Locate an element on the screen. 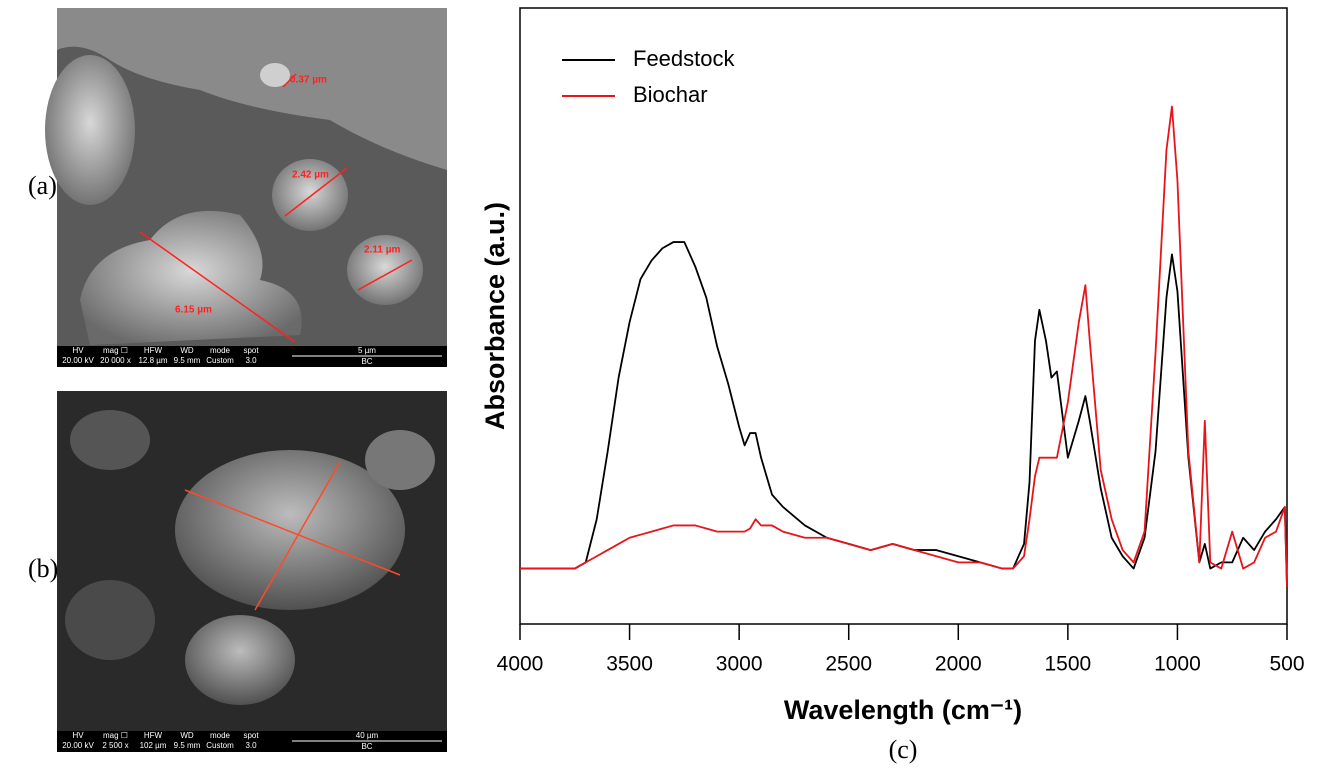 The image size is (1325, 771). x-tick-label: 4000 is located at coordinates (520, 664).